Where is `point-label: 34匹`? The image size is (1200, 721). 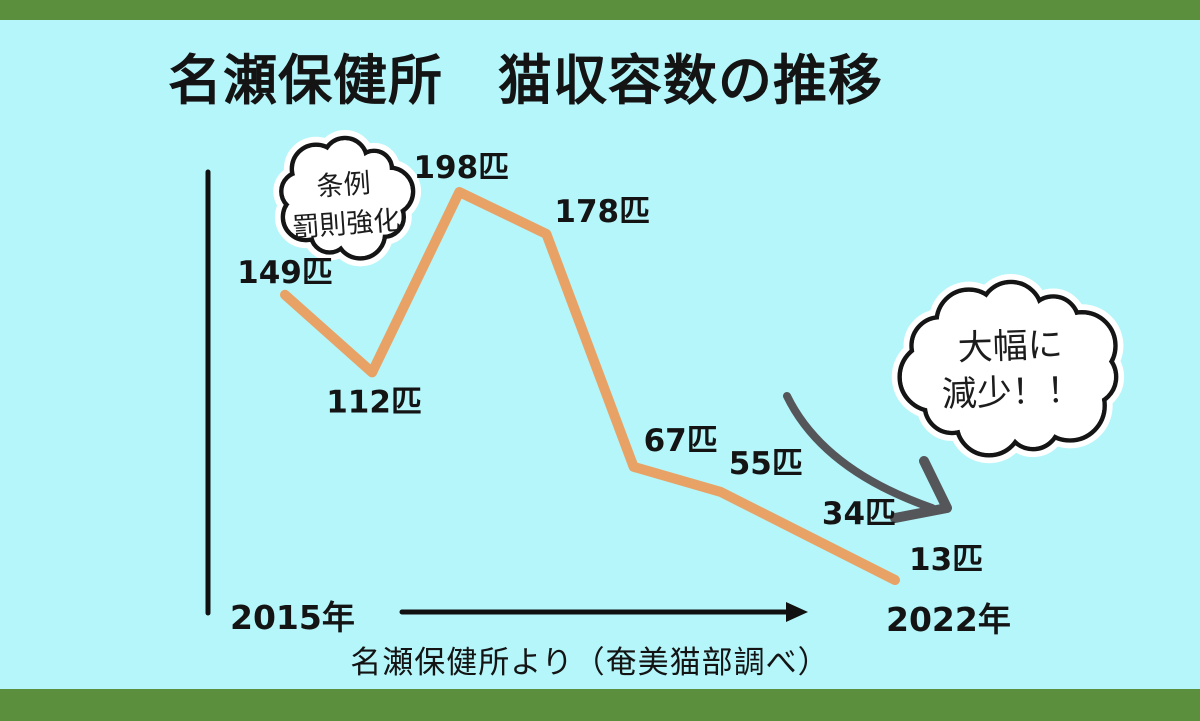 point-label: 34匹 is located at coordinates (859, 514).